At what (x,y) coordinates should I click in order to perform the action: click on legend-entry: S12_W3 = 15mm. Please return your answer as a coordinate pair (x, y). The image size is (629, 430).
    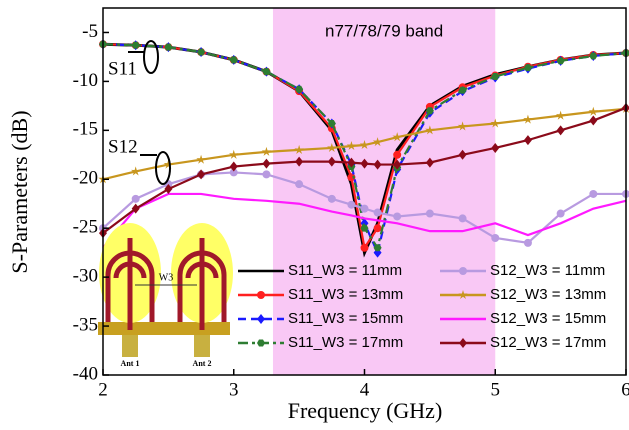
    Looking at the image, I should click on (523, 318).